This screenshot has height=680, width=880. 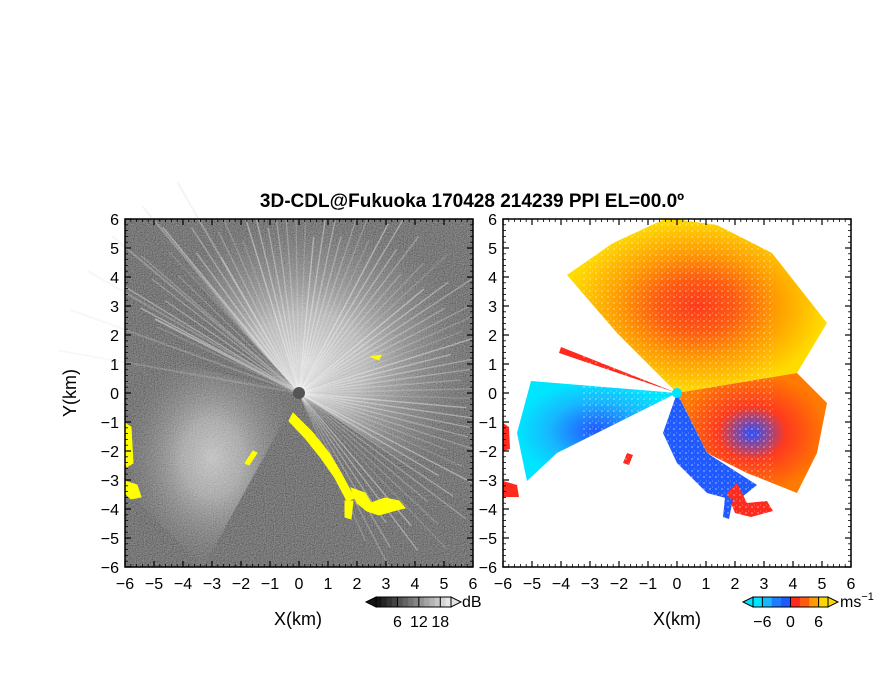 I want to click on right-x-tick-label: −6, so click(x=503, y=584).